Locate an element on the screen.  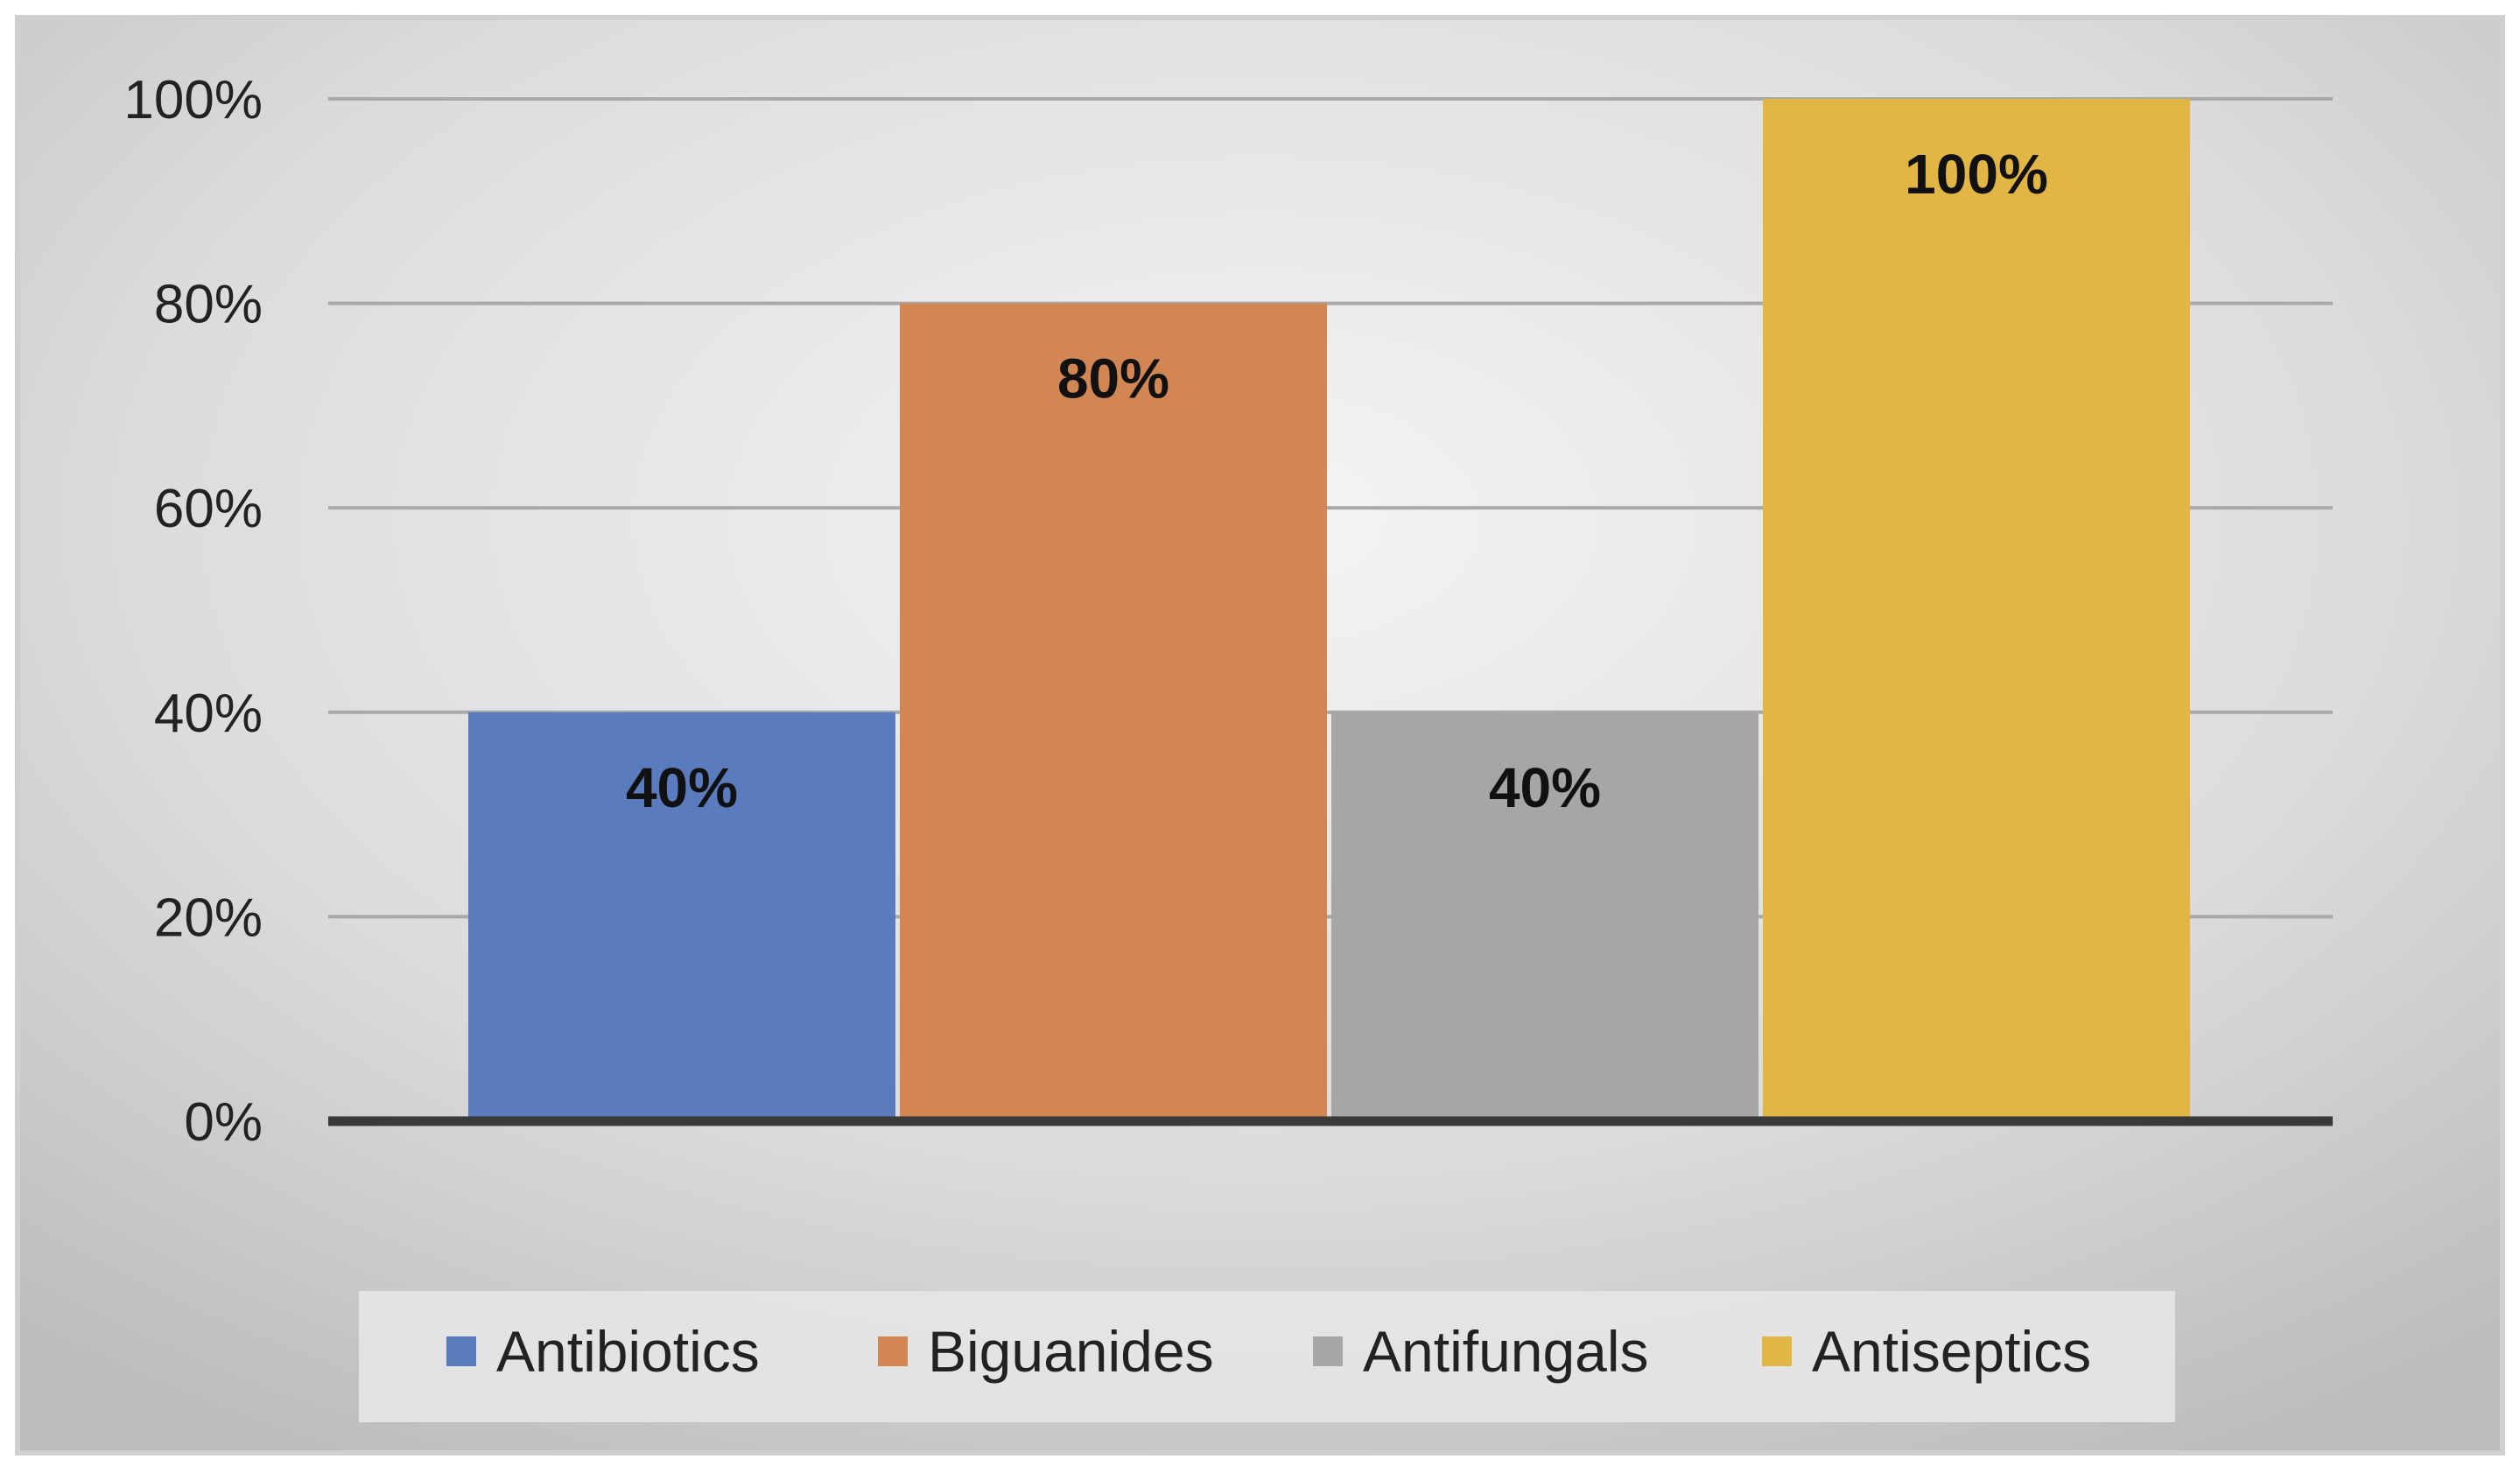
legend-label: Antiseptics is located at coordinates (1951, 1351).